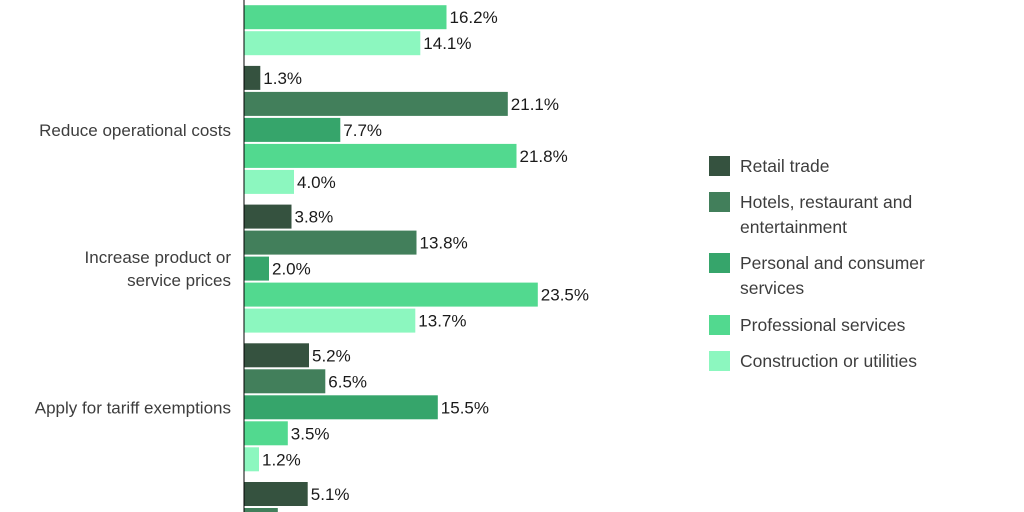 The height and width of the screenshot is (512, 1024). I want to click on legend-label: Hotels, restaurant and entertainment, so click(826, 214).